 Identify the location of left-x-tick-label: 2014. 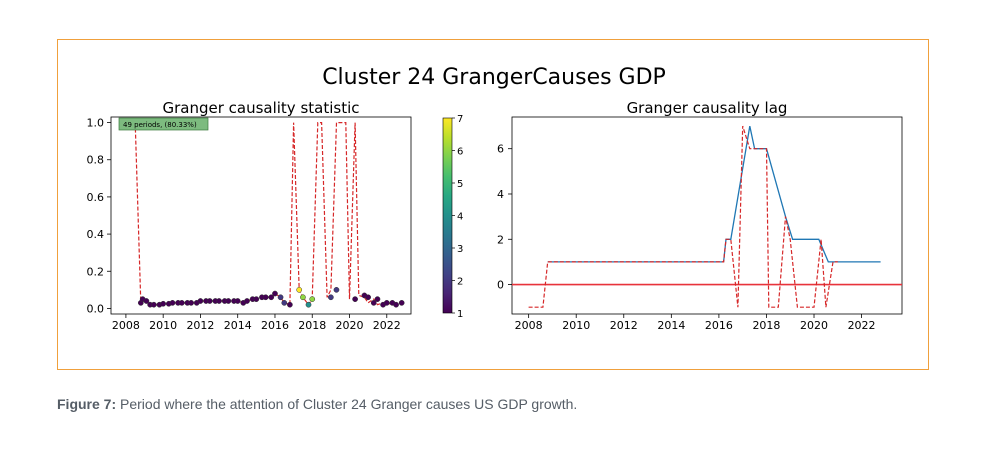
(238, 325).